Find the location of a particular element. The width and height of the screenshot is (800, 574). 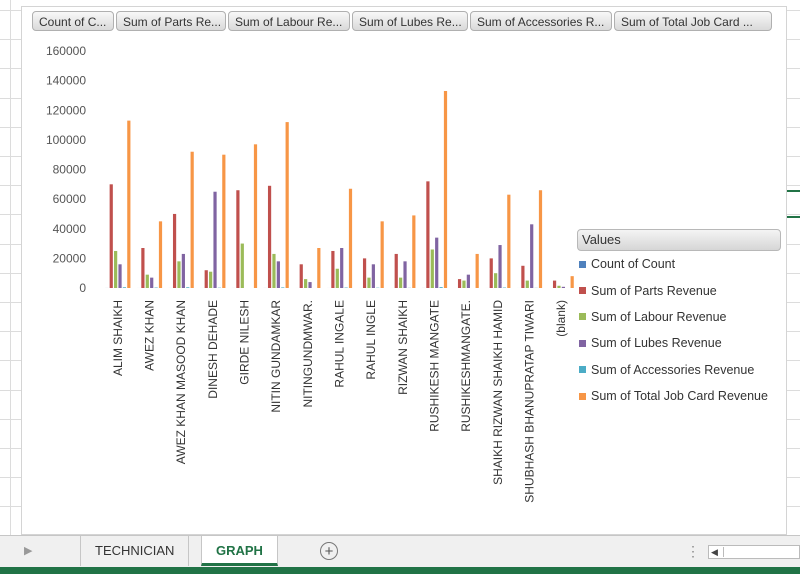

horizontal-scrollbar: ◀ is located at coordinates (754, 552).